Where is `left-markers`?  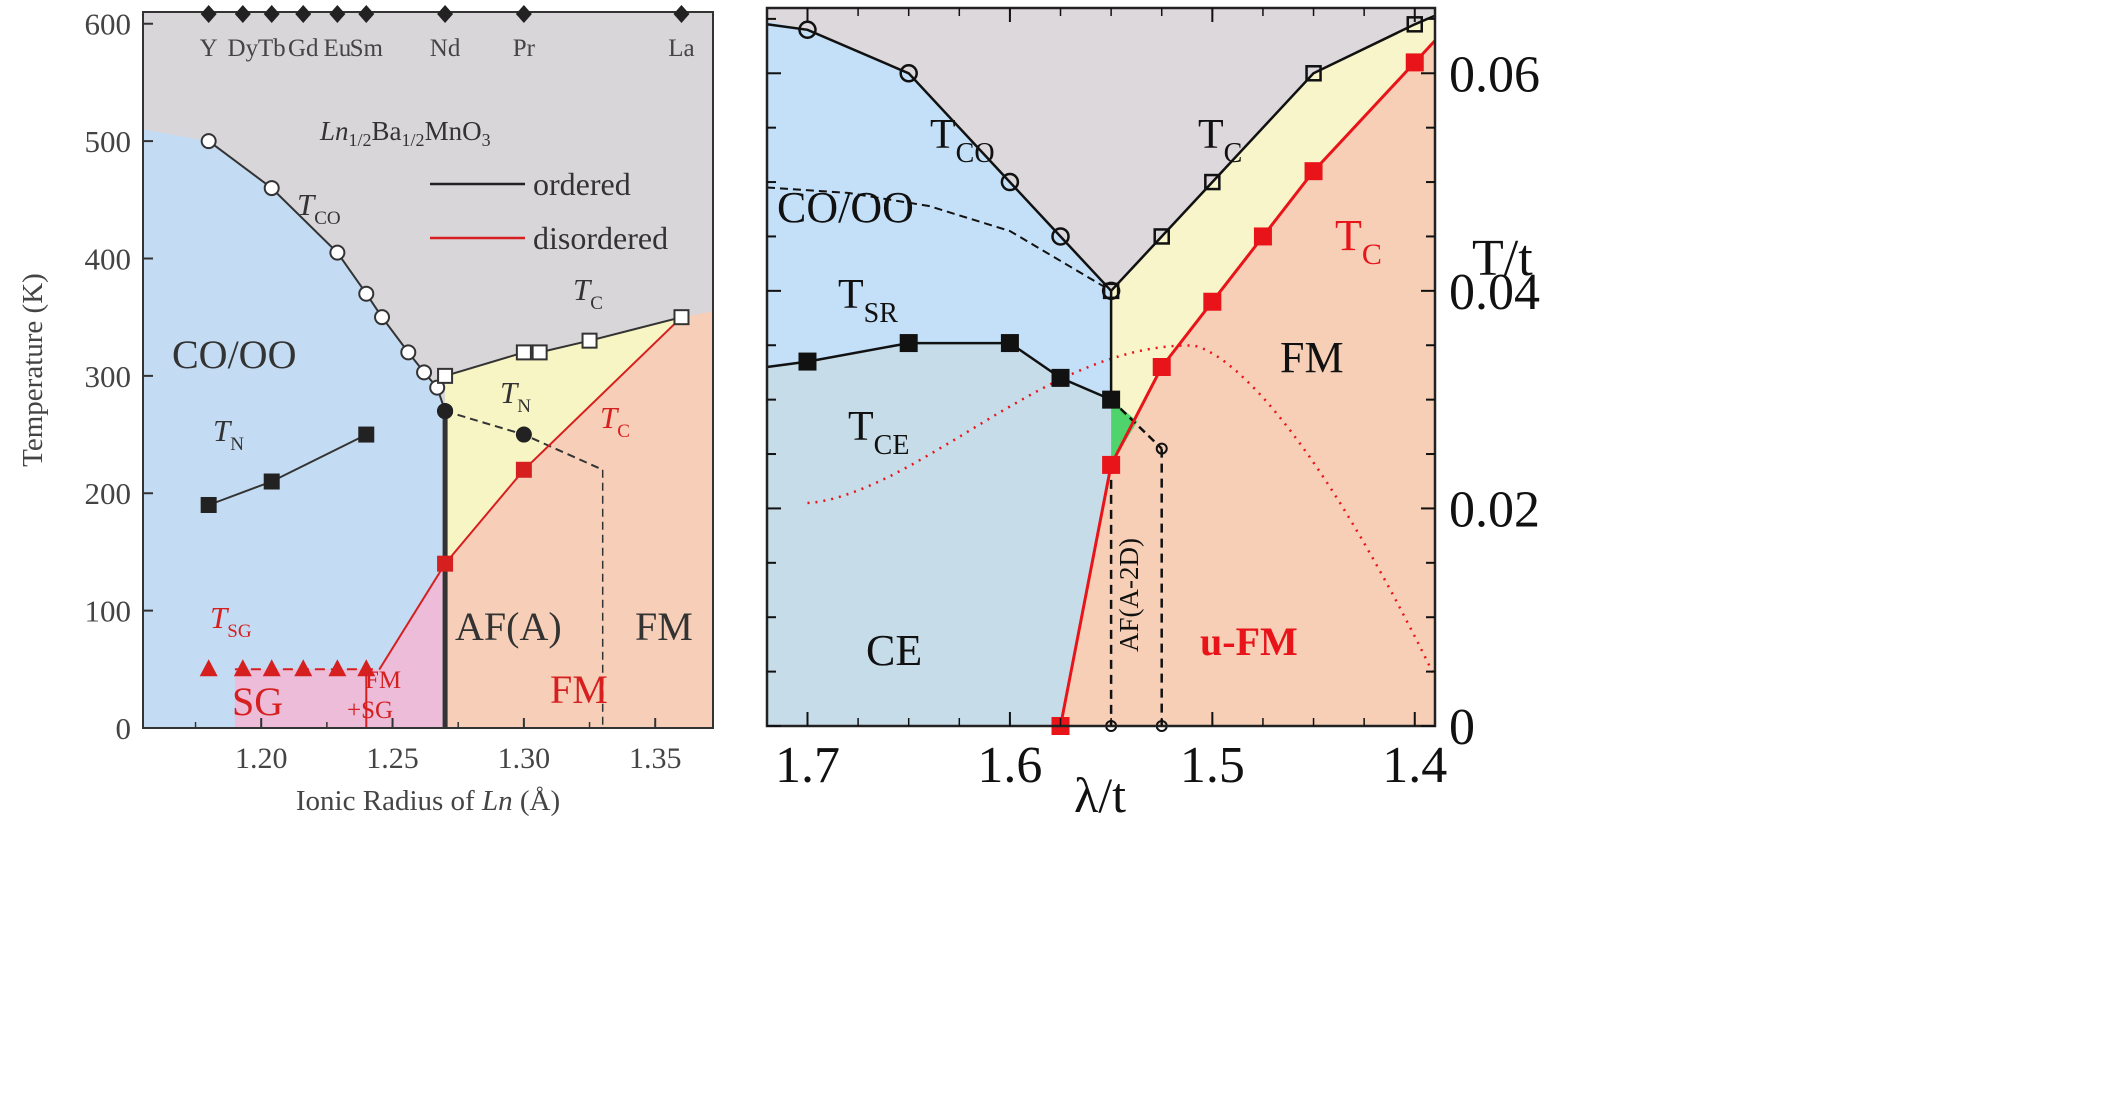
left-markers is located at coordinates (444, 405).